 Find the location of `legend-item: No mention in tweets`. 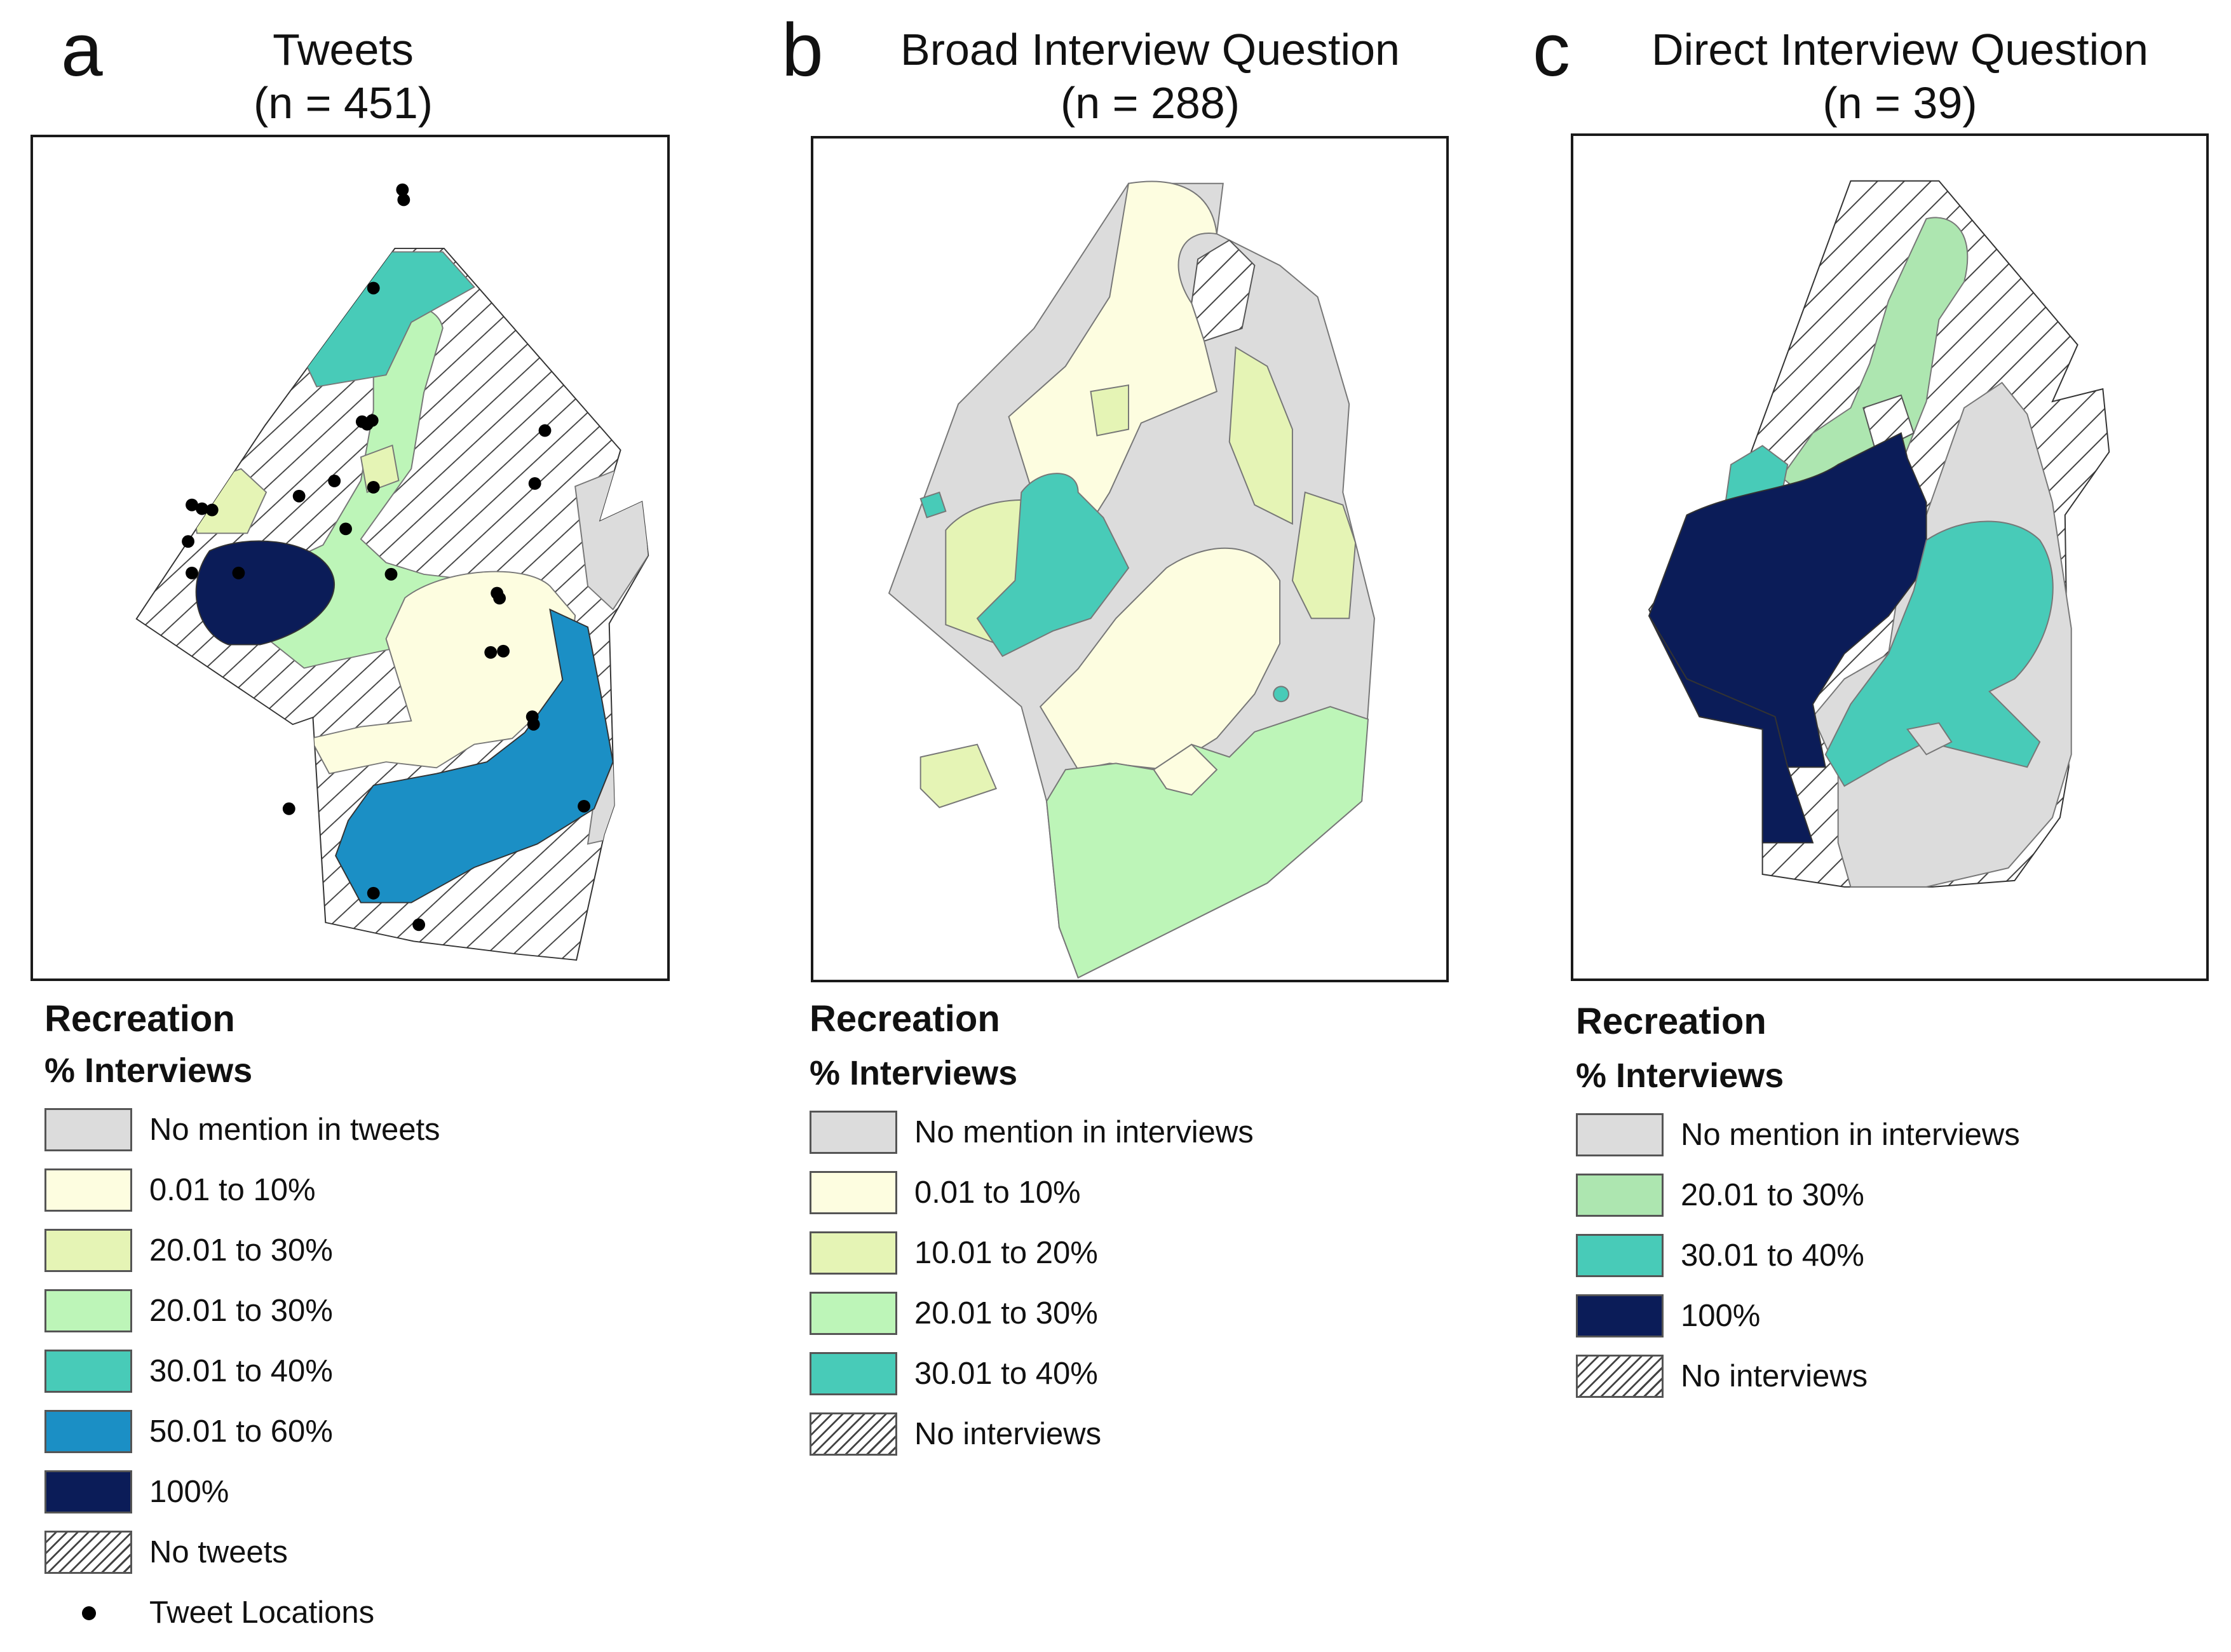

legend-item: No mention in tweets is located at coordinates (362, 1131).